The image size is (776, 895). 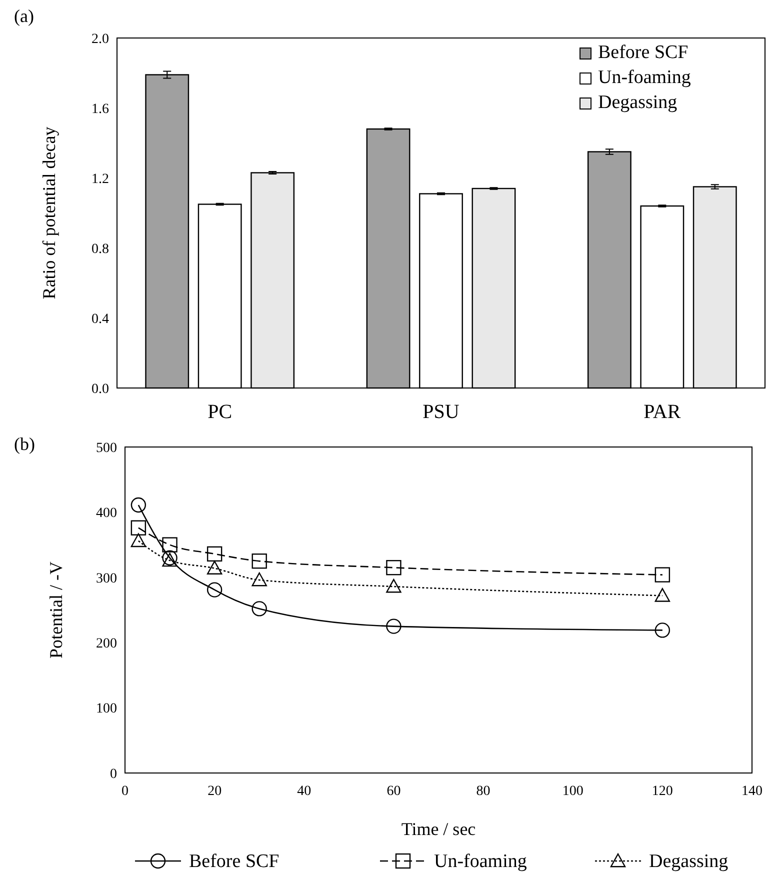 What do you see at coordinates (483, 791) in the screenshot?
I see `x-tick-label: 80` at bounding box center [483, 791].